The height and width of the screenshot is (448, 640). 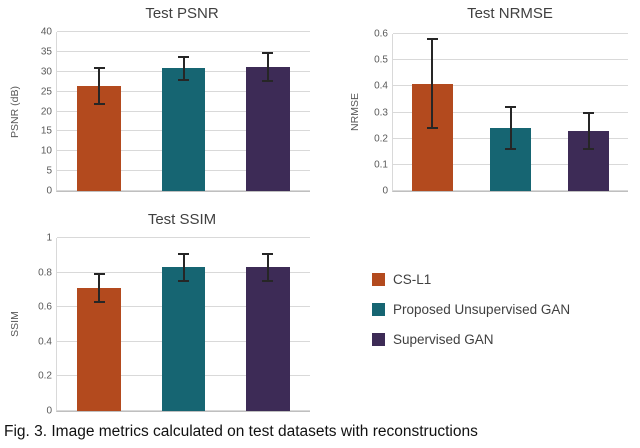 What do you see at coordinates (381, 60) in the screenshot?
I see `y-tick-label: 0.5` at bounding box center [381, 60].